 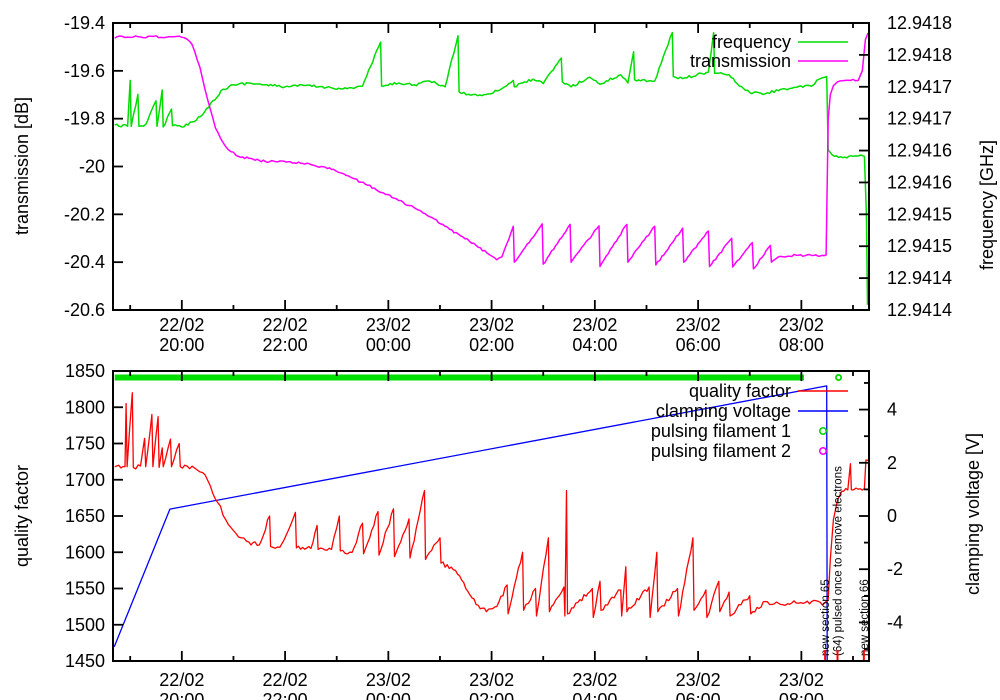 What do you see at coordinates (85, 480) in the screenshot?
I see `y-left-tick-label: 1700` at bounding box center [85, 480].